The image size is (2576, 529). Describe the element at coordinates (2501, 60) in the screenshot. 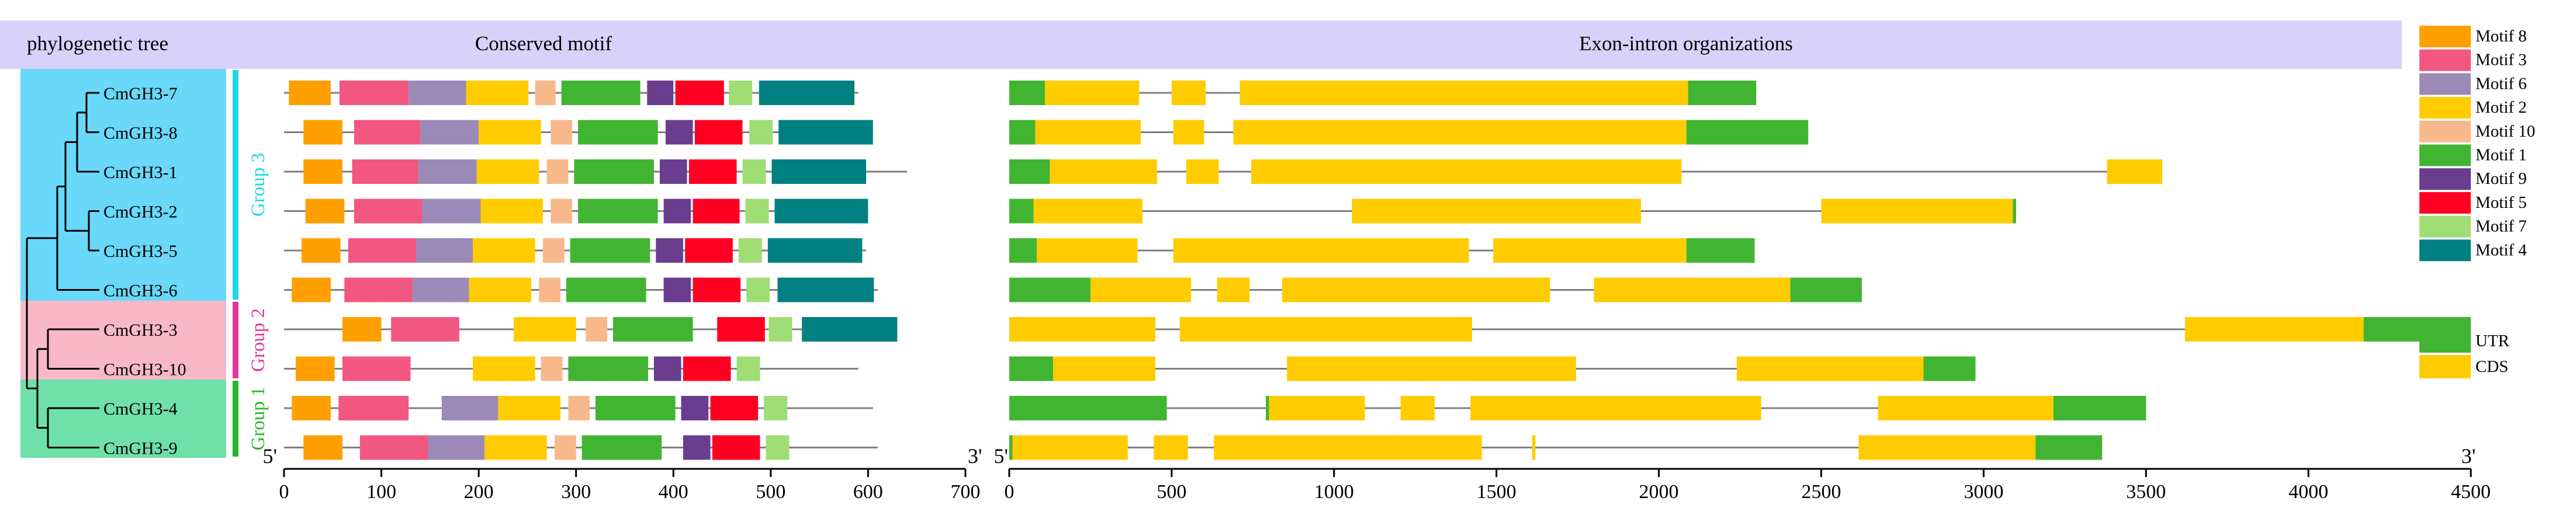

I see `legend-motif-label: Motif 3` at that location.